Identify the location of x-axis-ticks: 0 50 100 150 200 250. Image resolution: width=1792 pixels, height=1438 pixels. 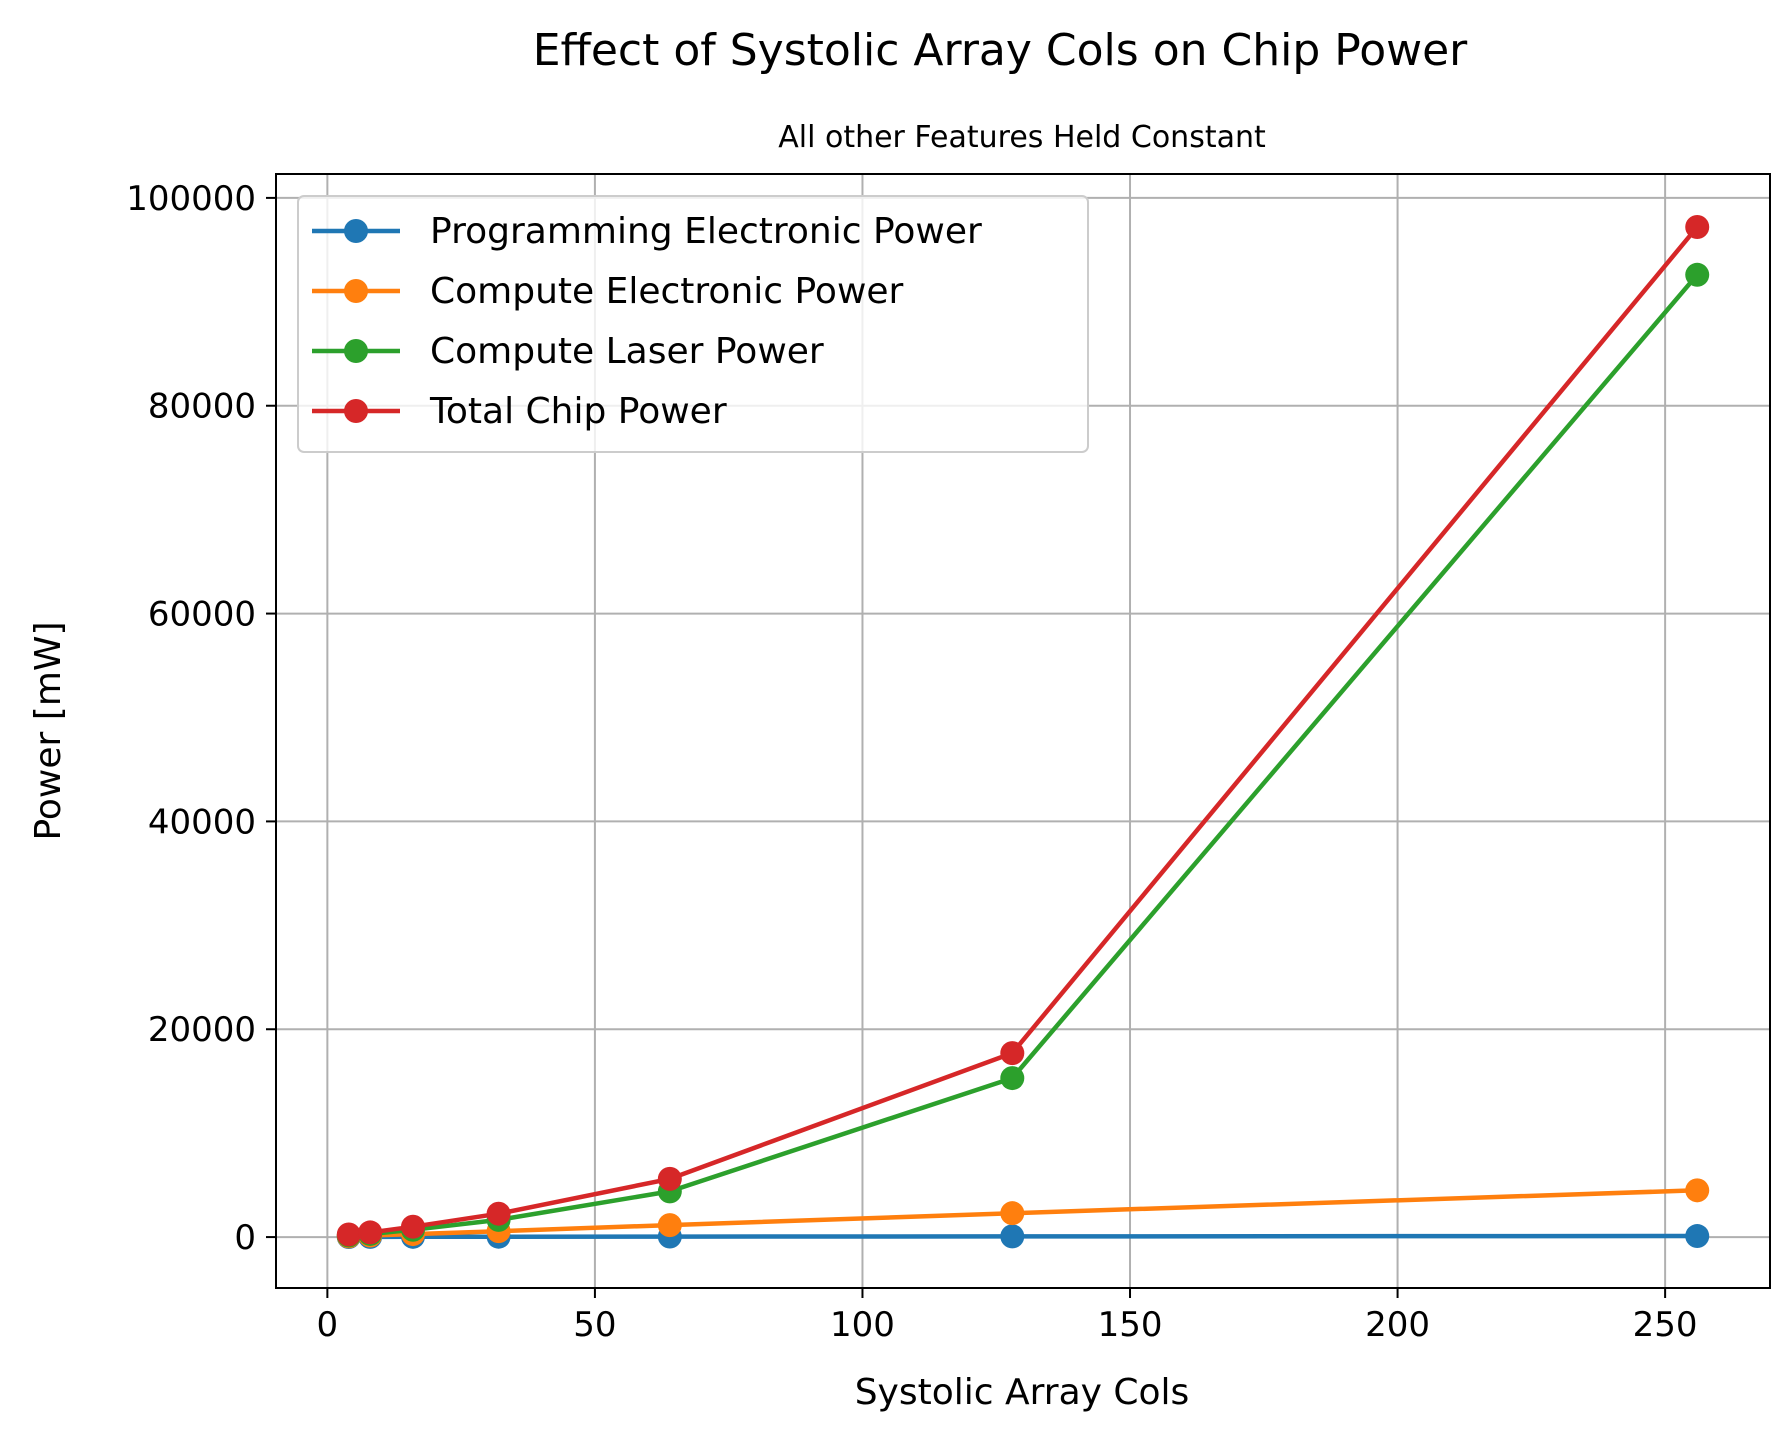
(1007, 1316).